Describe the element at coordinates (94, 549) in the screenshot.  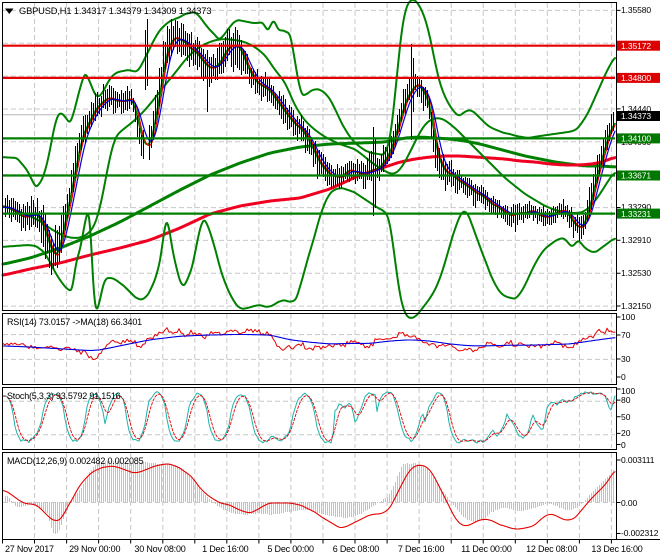
I see `svg-text: 29 Nov 00:00` at that location.